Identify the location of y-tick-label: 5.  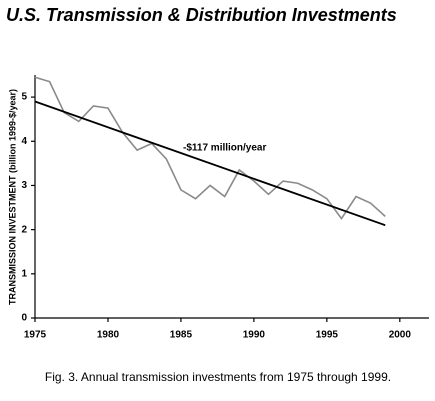
(24, 97).